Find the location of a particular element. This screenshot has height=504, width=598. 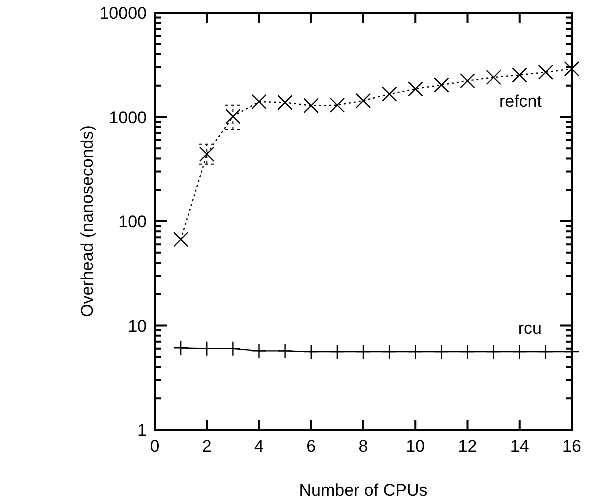

x-tick-label: 4 is located at coordinates (259, 446).